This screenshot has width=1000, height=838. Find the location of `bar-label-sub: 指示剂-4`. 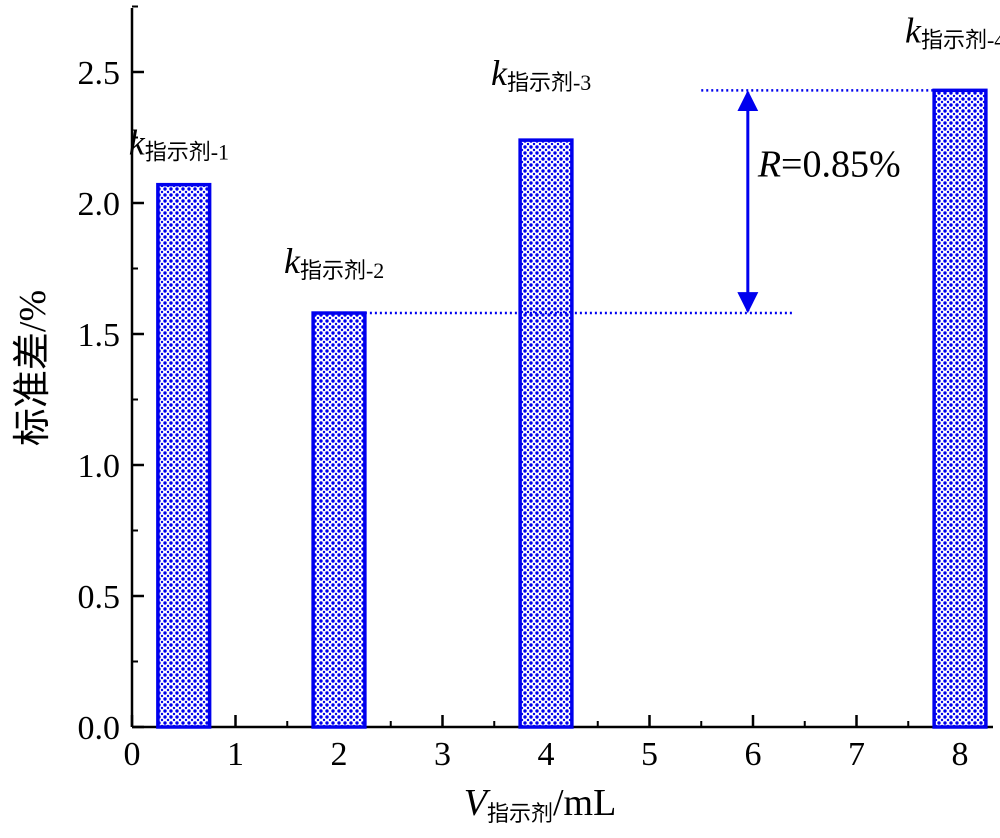

bar-label-sub: 指示剂-4 is located at coordinates (960, 39).